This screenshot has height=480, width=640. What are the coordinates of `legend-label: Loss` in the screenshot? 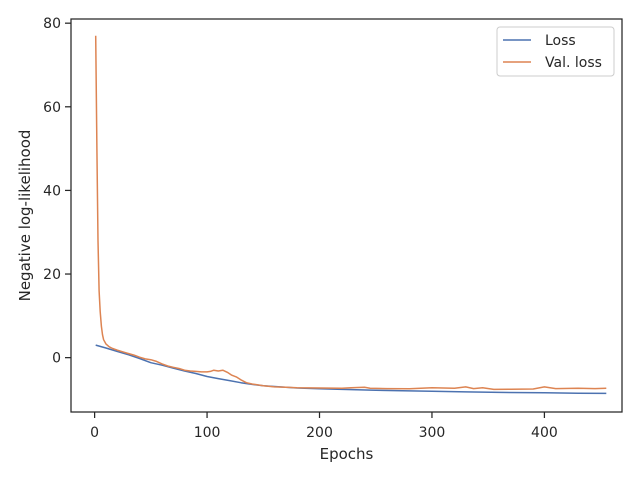 It's located at (560, 41).